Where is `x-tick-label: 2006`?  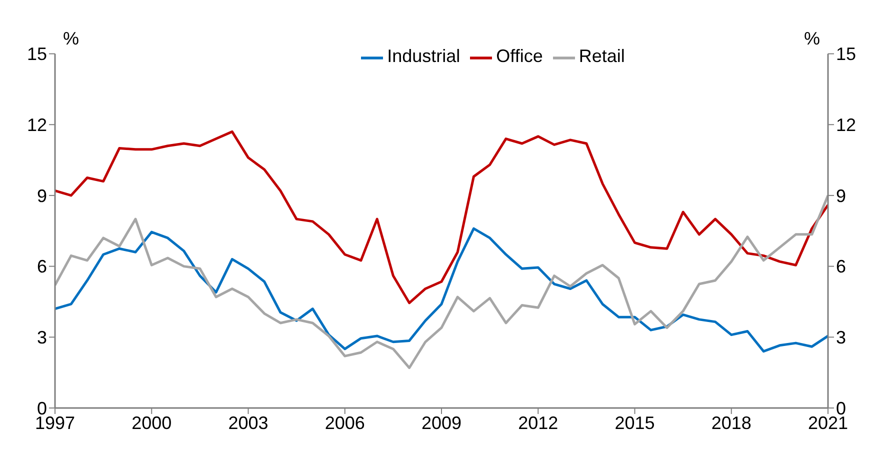
x-tick-label: 2006 is located at coordinates (344, 422).